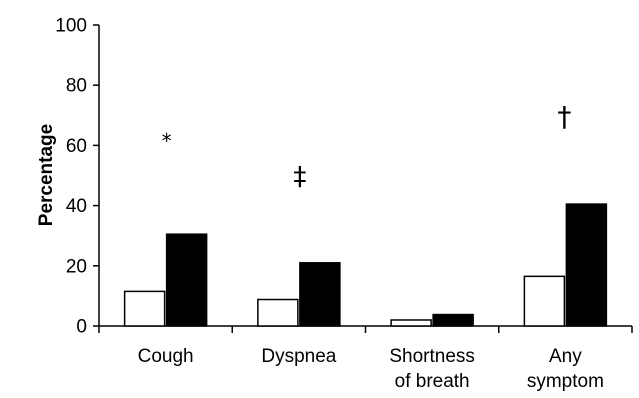 The height and width of the screenshot is (398, 639). I want to click on significance-marker: ‡, so click(299, 177).